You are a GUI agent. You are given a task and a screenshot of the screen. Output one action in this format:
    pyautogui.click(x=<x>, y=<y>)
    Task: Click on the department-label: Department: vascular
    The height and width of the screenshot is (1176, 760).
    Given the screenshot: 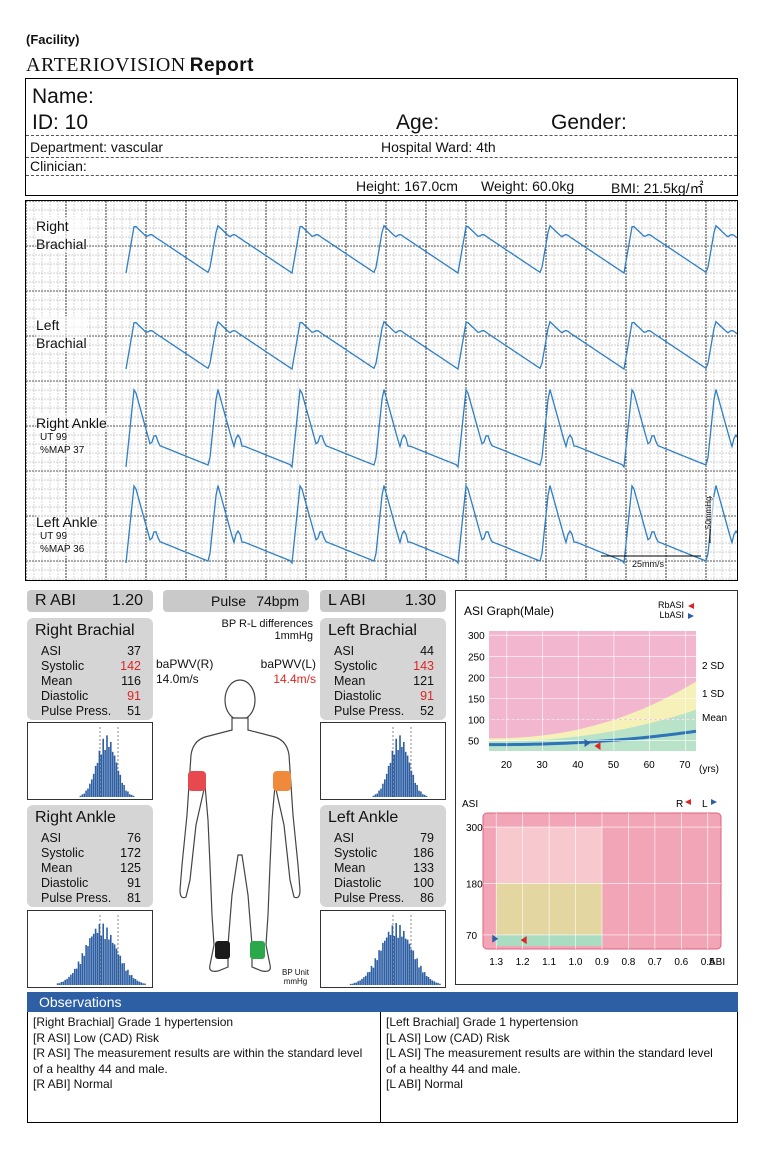 What is the action you would take?
    pyautogui.click(x=97, y=147)
    